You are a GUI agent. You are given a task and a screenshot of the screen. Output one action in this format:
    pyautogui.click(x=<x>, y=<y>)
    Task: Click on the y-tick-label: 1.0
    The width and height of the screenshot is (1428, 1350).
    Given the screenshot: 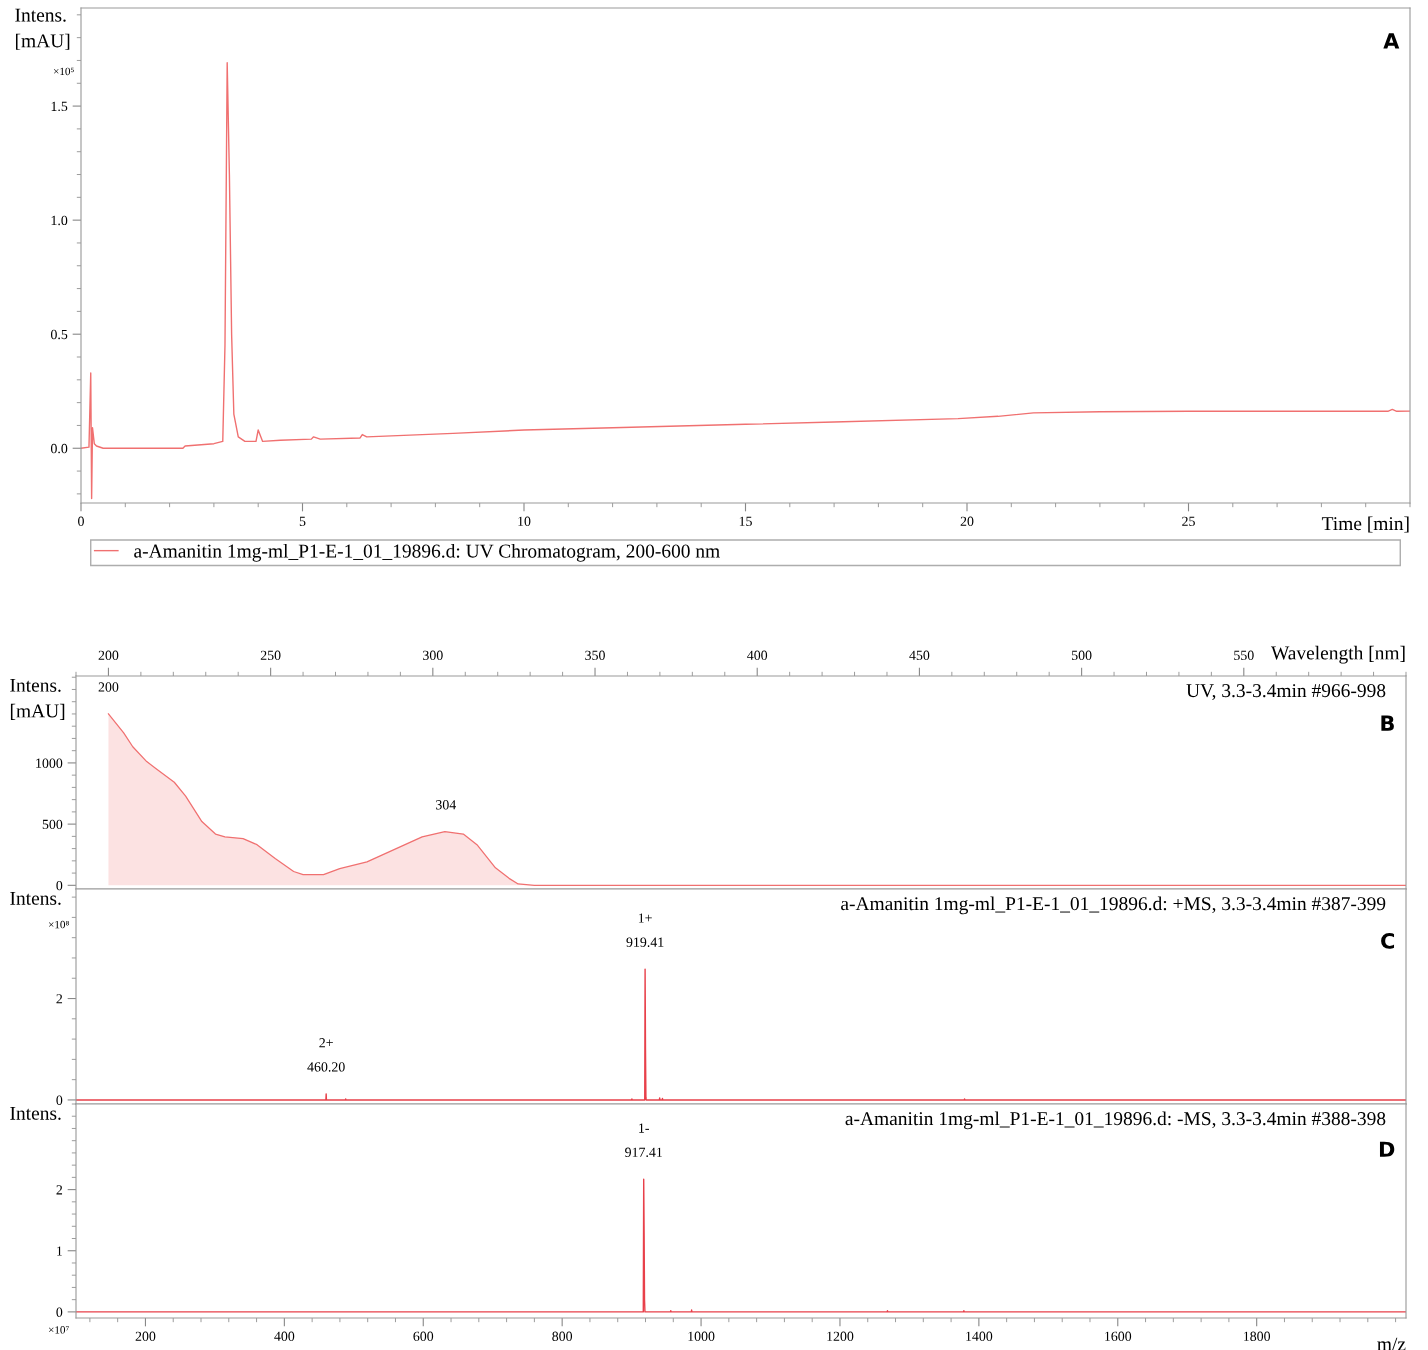 What is the action you would take?
    pyautogui.click(x=59, y=220)
    